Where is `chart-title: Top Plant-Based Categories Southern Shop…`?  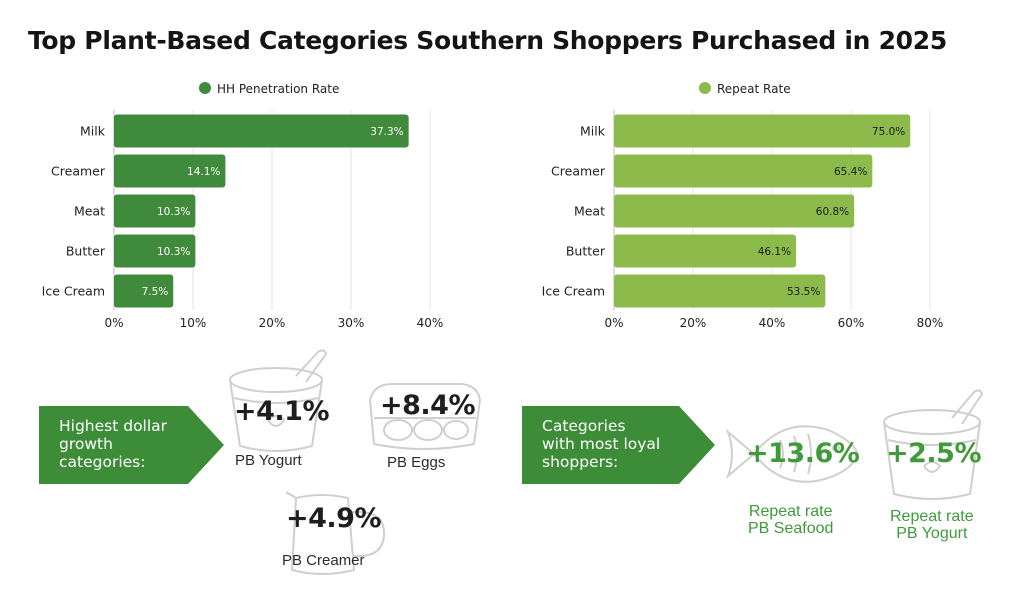
chart-title: Top Plant-Based Categories Southern Shop… is located at coordinates (487, 40).